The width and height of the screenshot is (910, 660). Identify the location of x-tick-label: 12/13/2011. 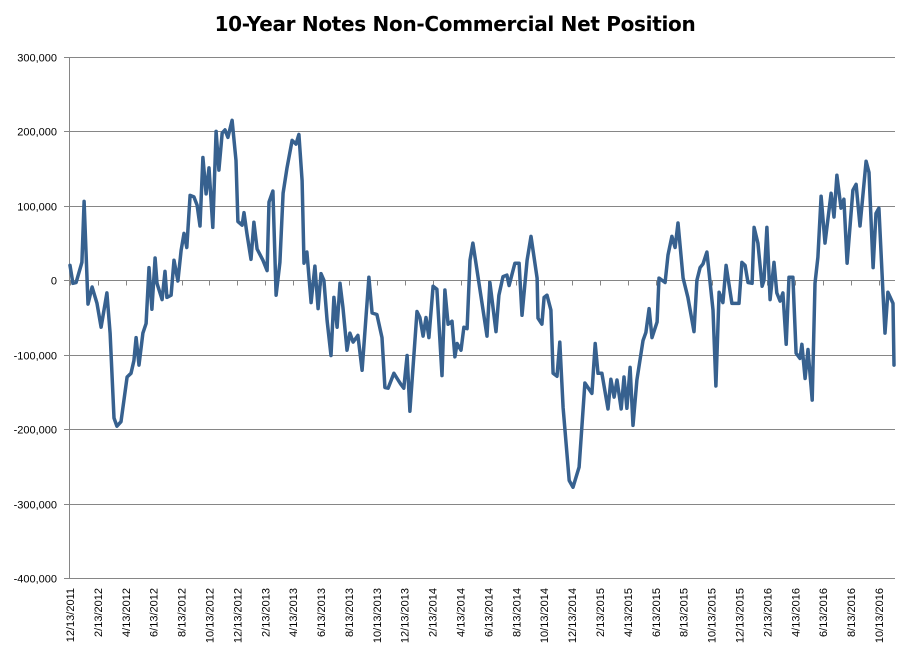
(71, 615).